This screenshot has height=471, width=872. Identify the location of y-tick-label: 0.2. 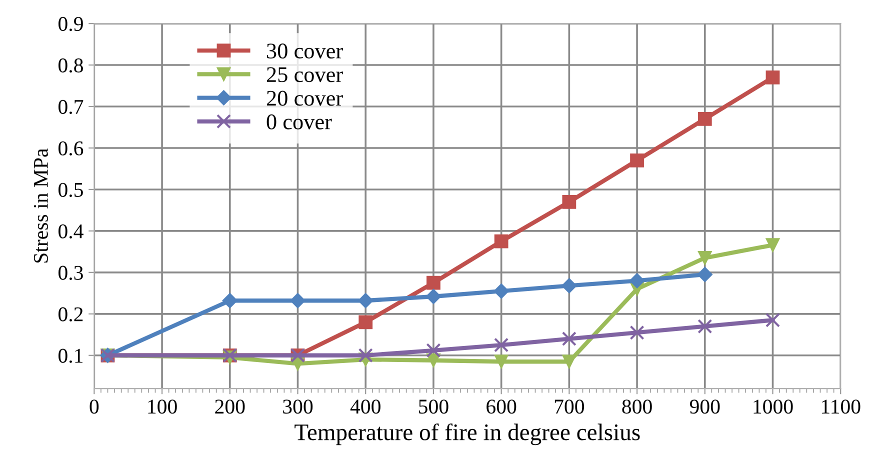
(70, 314).